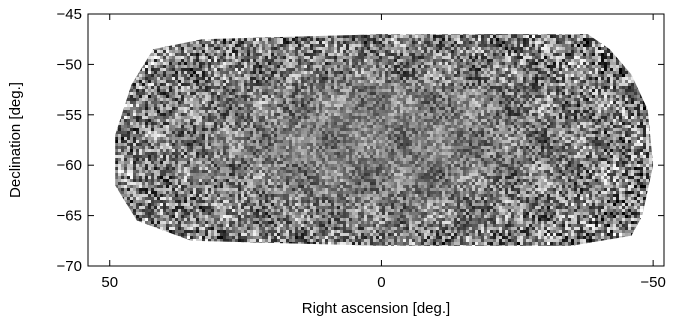 This screenshot has height=322, width=674. What do you see at coordinates (69, 64) in the screenshot?
I see `y-tick-label: −50` at bounding box center [69, 64].